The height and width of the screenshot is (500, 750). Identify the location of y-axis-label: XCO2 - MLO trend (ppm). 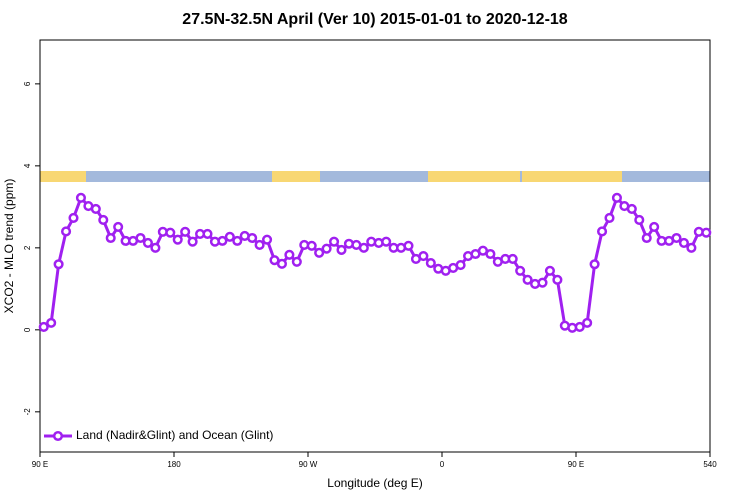
(9, 246).